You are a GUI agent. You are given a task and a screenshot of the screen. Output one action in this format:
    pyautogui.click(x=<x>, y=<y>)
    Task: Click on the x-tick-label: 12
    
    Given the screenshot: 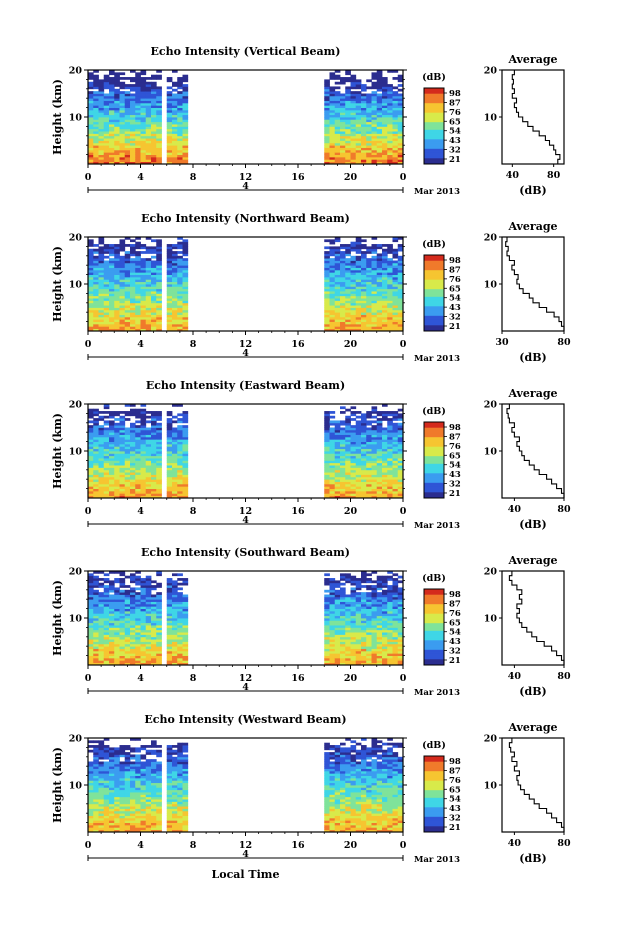 What is the action you would take?
    pyautogui.click(x=245, y=177)
    